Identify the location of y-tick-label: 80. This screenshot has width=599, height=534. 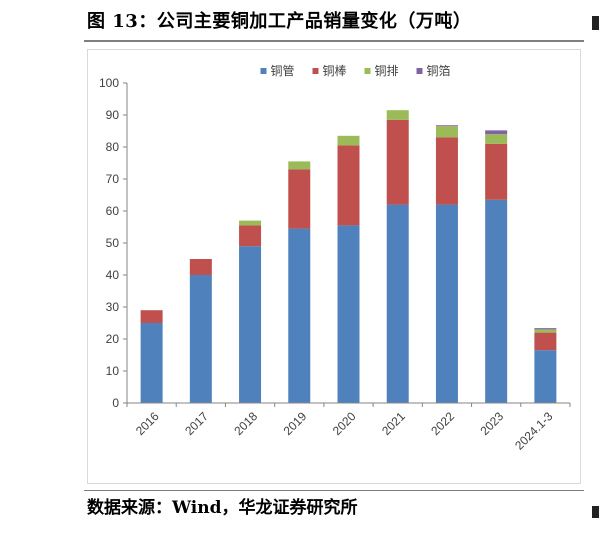
(113, 147).